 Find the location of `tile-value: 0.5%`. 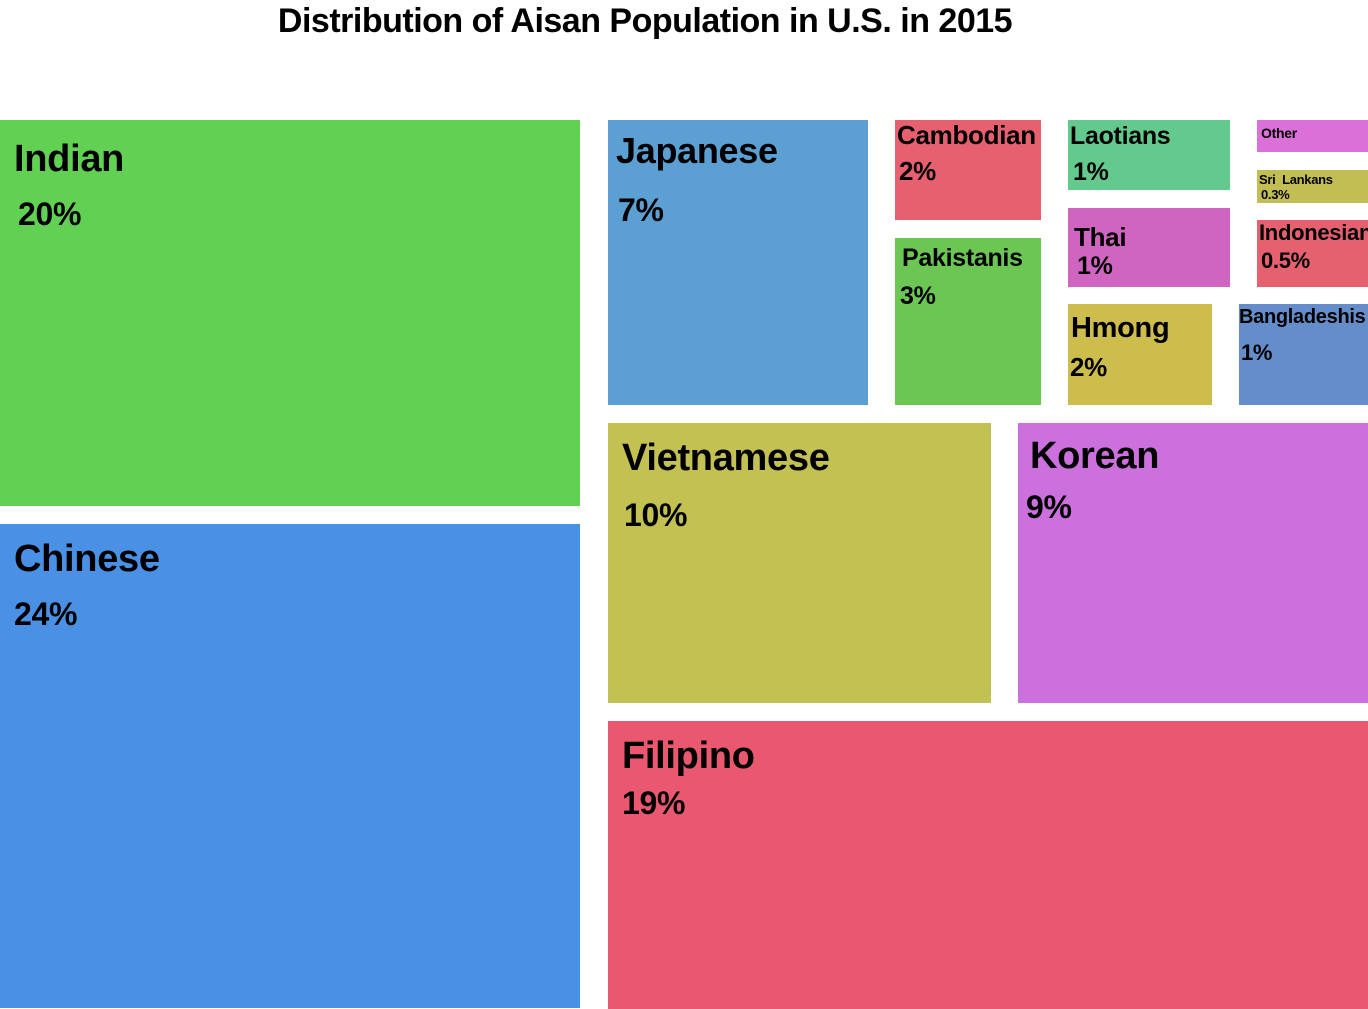

tile-value: 0.5% is located at coordinates (1285, 260).